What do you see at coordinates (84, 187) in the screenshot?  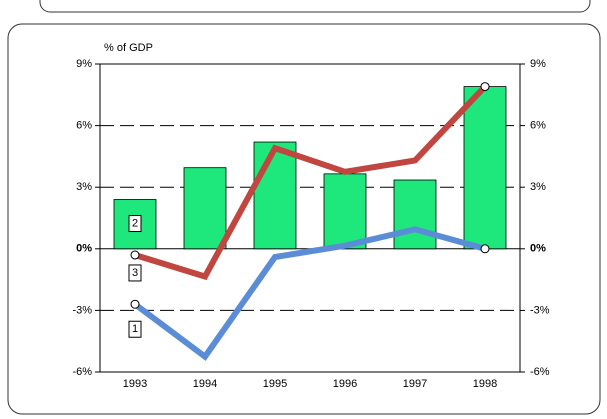 I see `y-tick-label: 3%` at bounding box center [84, 187].